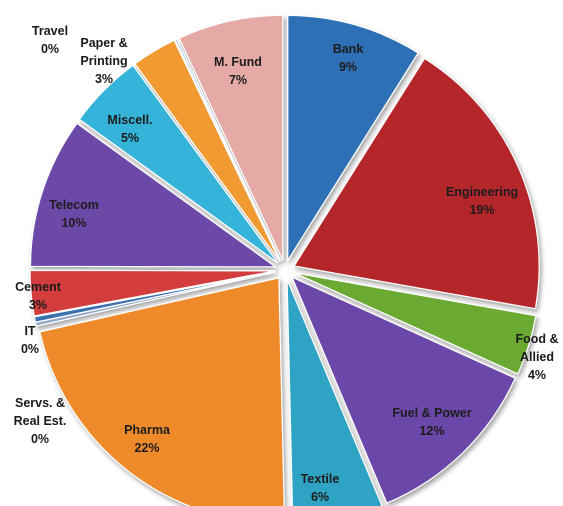 This screenshot has width=563, height=506. Describe the element at coordinates (129, 129) in the screenshot. I see `label-miscell: Miscell. 5%` at that location.